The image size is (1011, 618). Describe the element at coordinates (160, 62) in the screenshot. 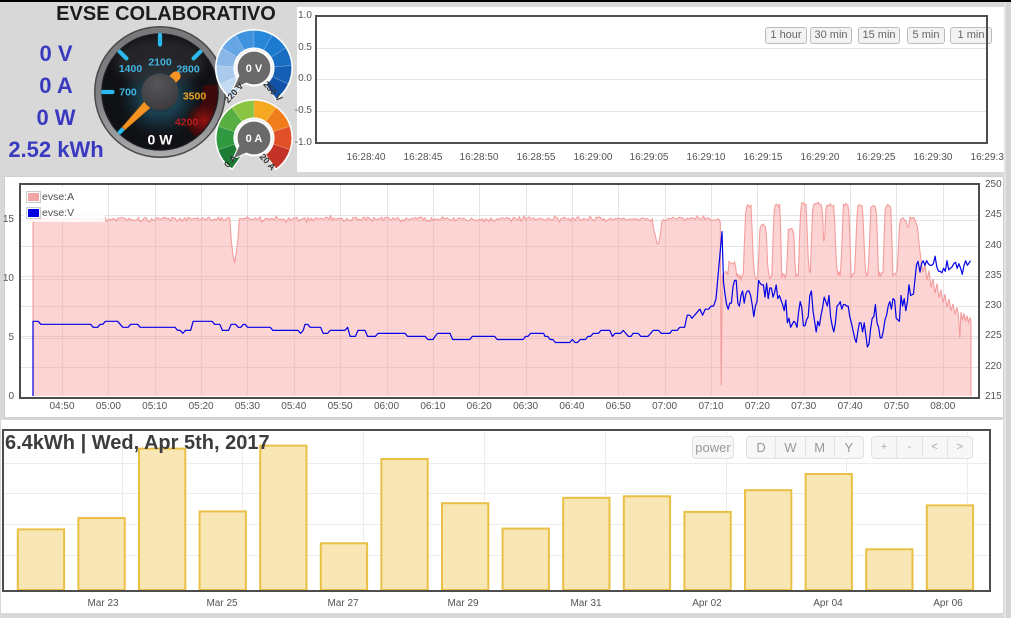

I see `svg-text: 2100` at that location.